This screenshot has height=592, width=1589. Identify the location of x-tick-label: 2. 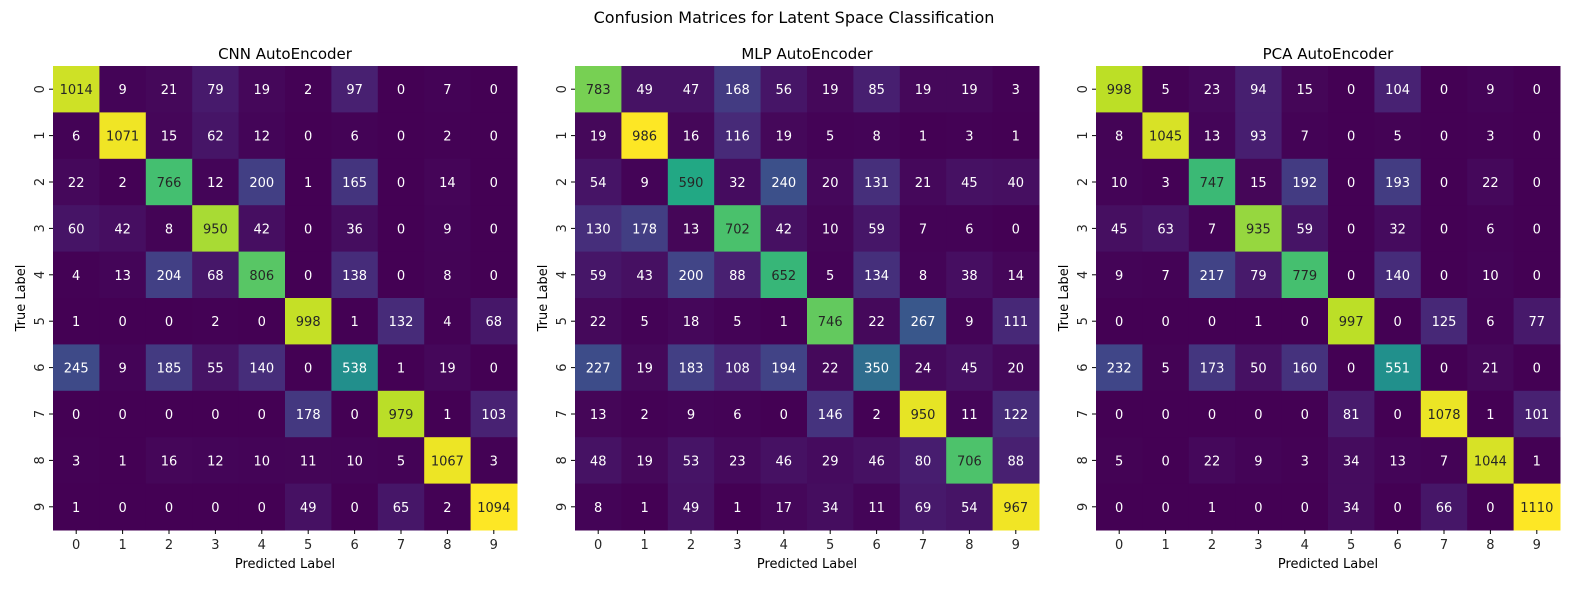
(169, 545).